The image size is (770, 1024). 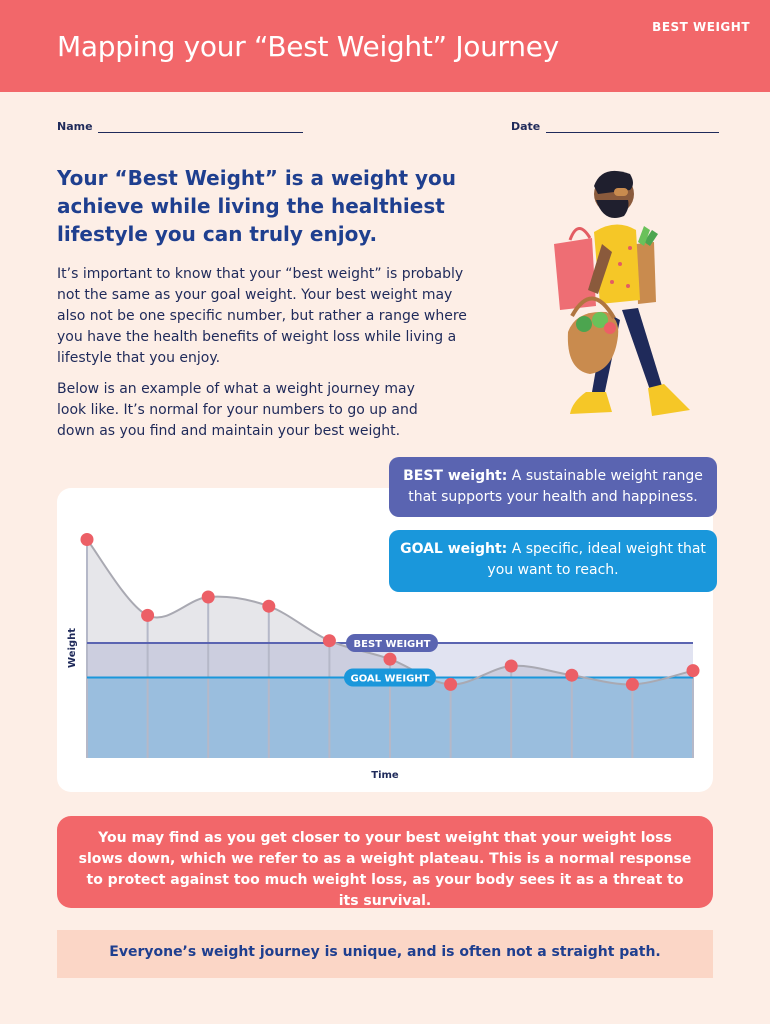 What do you see at coordinates (455, 476) in the screenshot?
I see `best-weight-term: BEST weight:` at bounding box center [455, 476].